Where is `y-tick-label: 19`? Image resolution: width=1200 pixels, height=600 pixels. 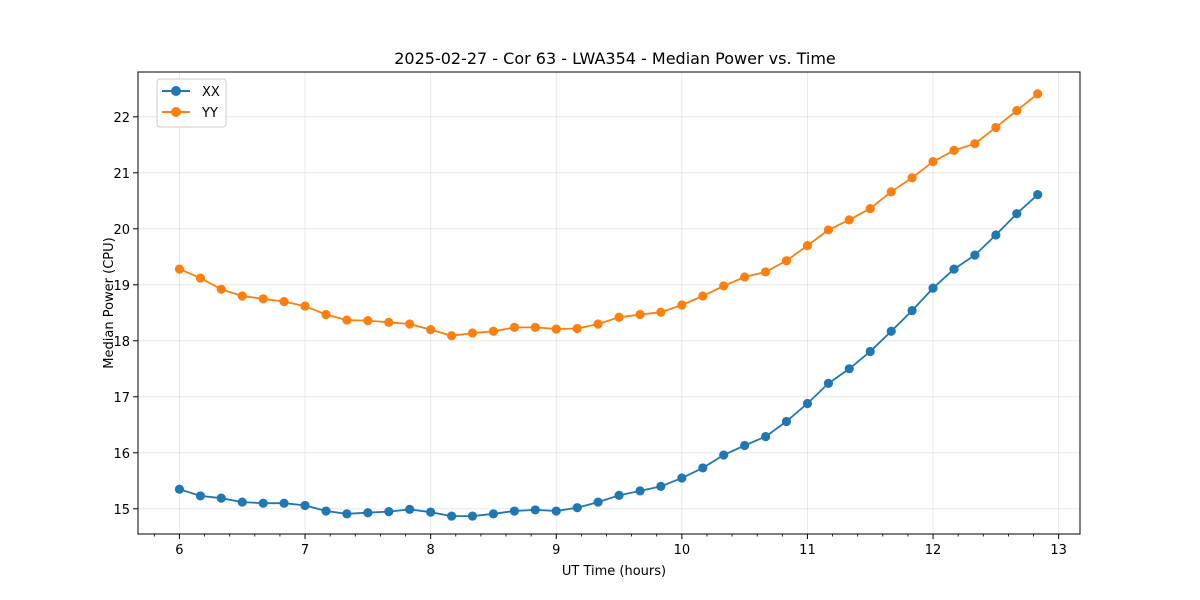 y-tick-label: 19 is located at coordinates (121, 286).